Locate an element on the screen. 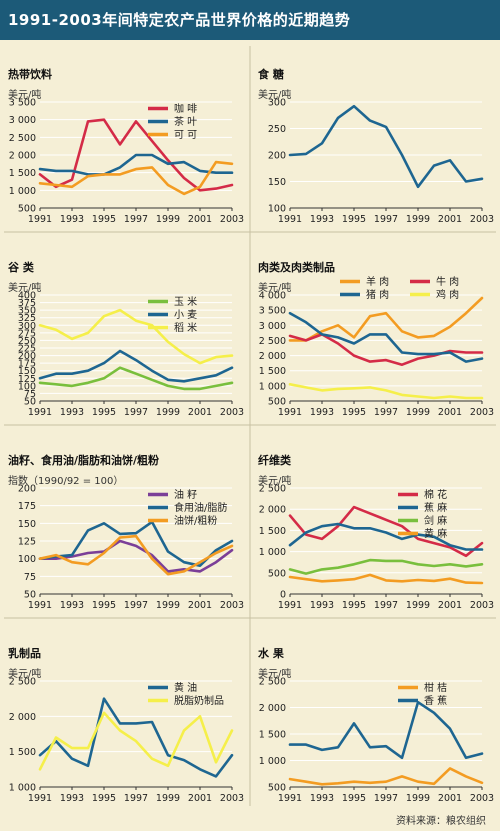 The width and height of the screenshot is (500, 831). chart-title: 乳制品 is located at coordinates (24, 653).